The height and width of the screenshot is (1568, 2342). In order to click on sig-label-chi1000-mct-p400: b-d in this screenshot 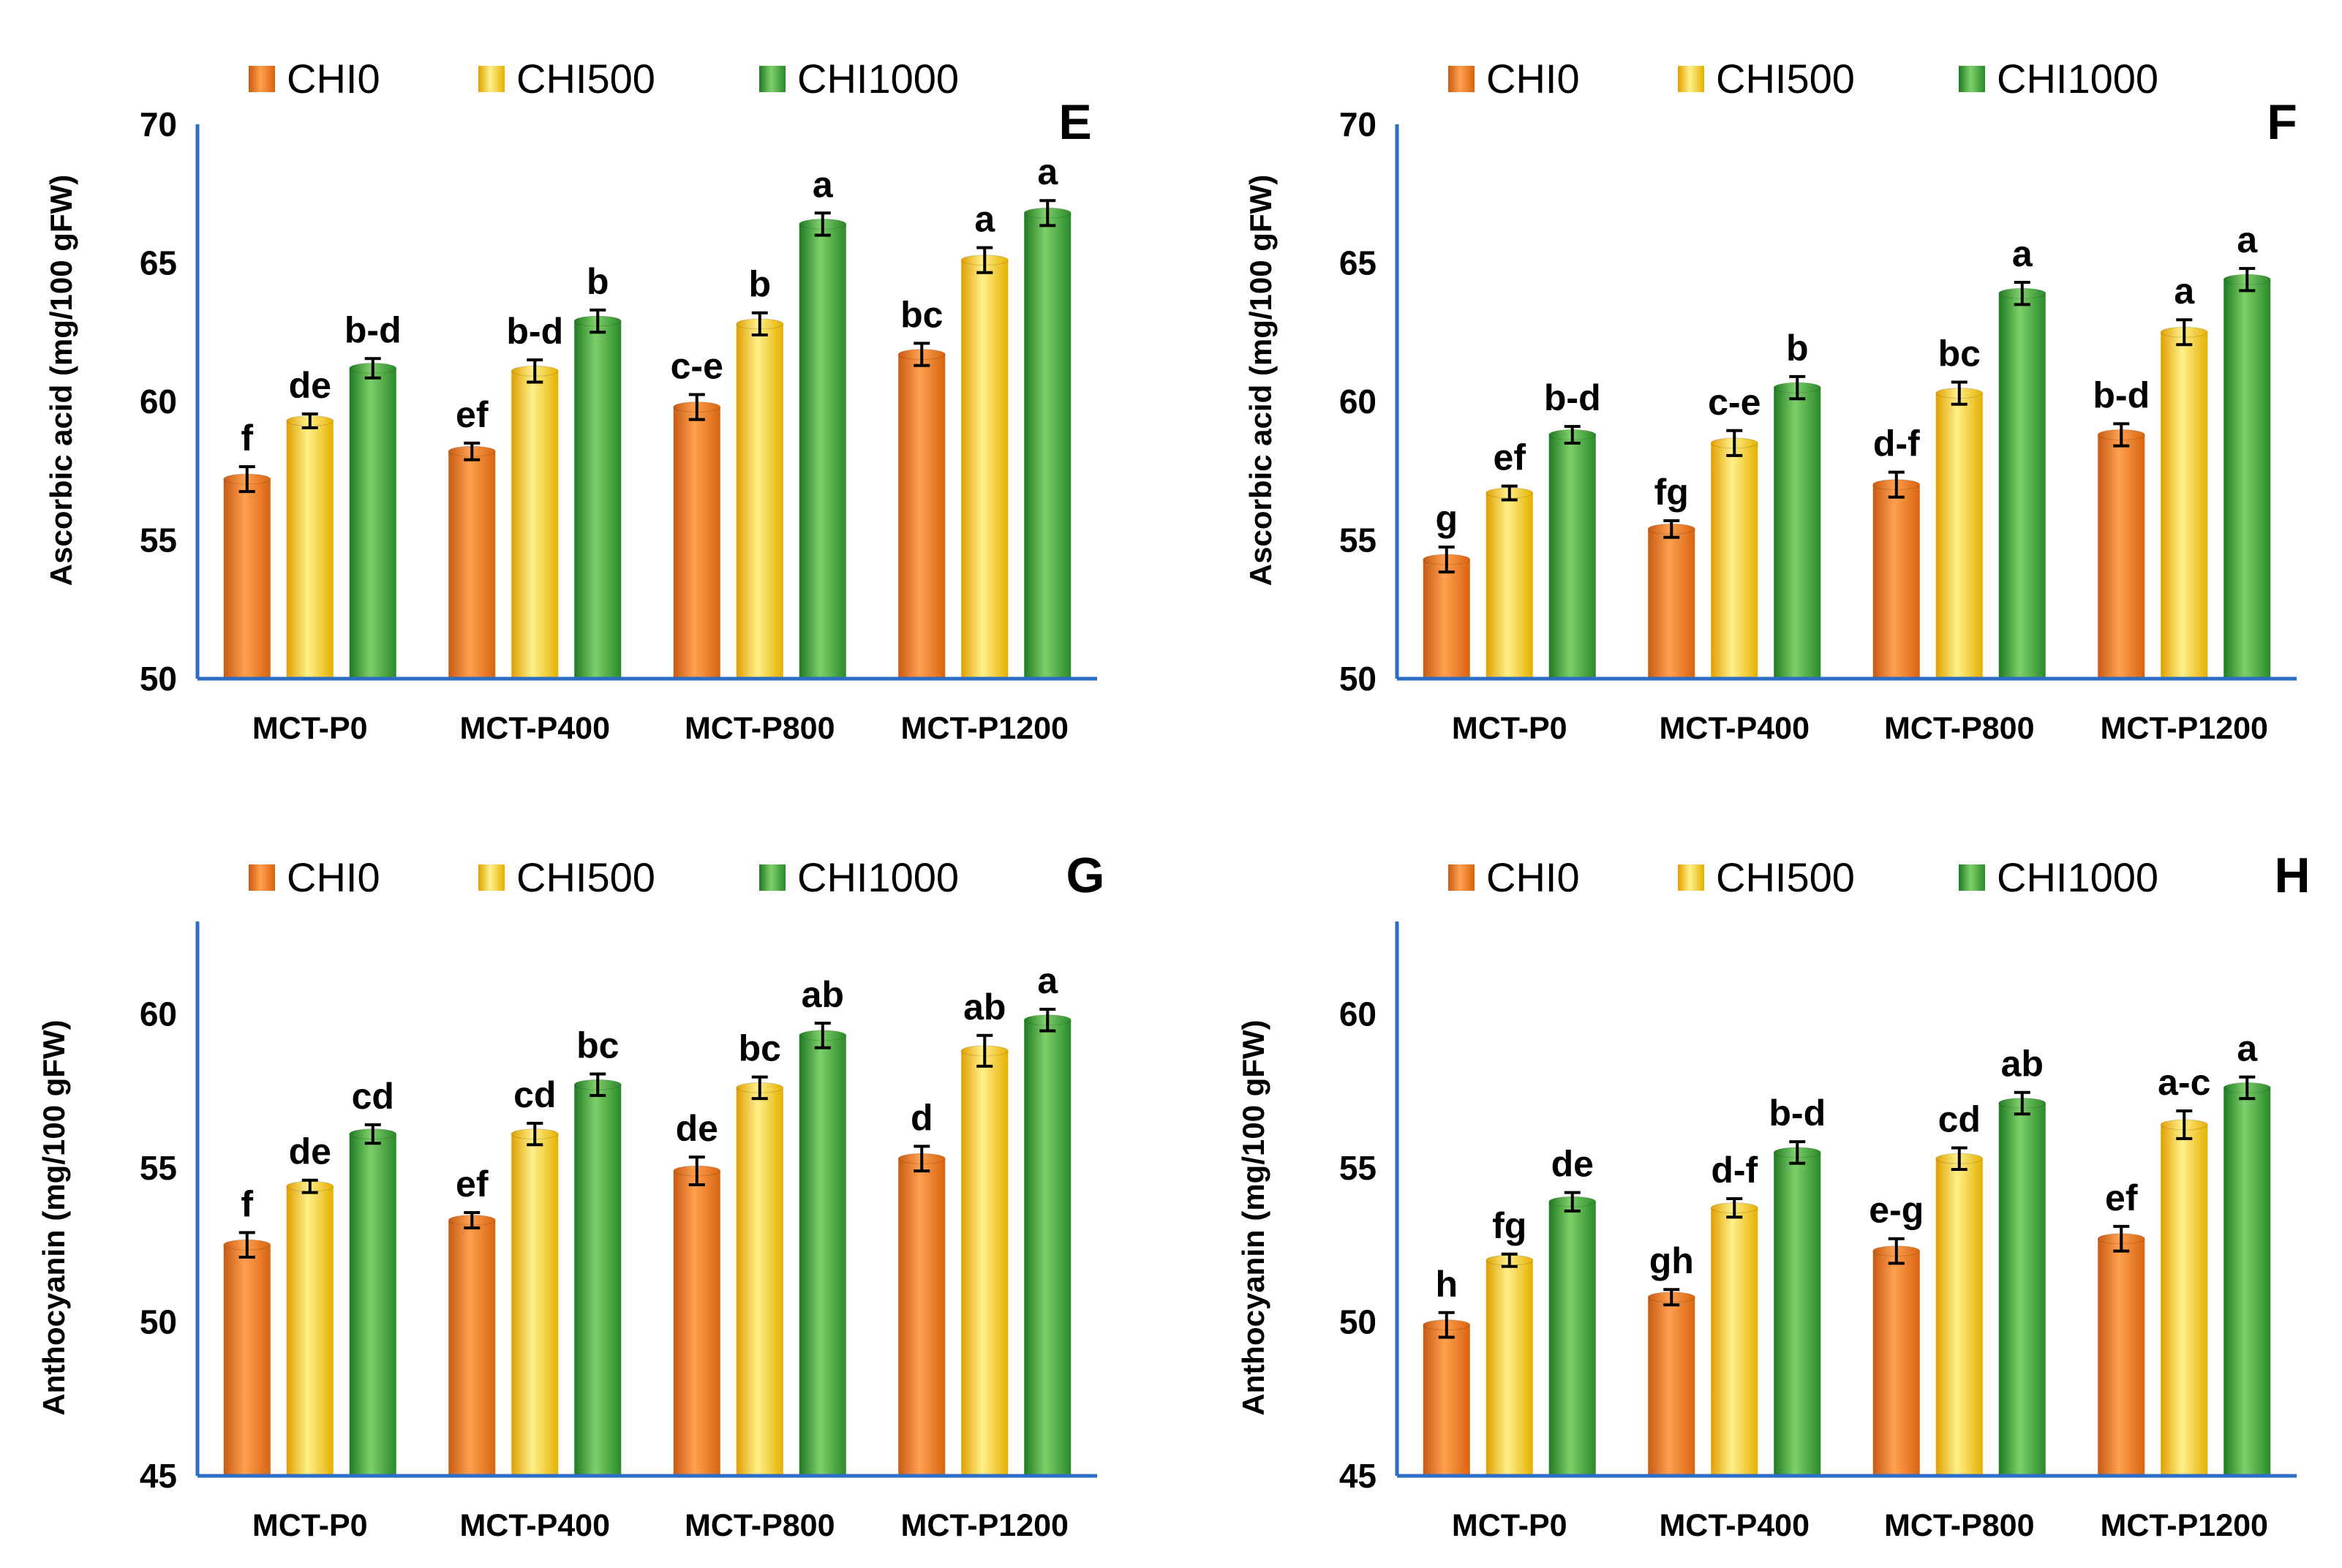, I will do `click(1798, 1113)`.